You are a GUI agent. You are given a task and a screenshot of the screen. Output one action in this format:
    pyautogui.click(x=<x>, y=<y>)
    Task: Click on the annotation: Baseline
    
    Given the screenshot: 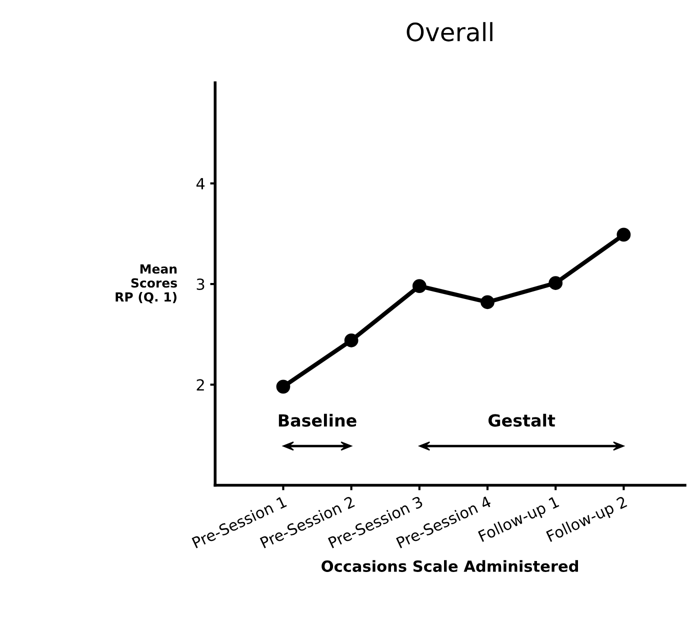 What is the action you would take?
    pyautogui.click(x=317, y=420)
    